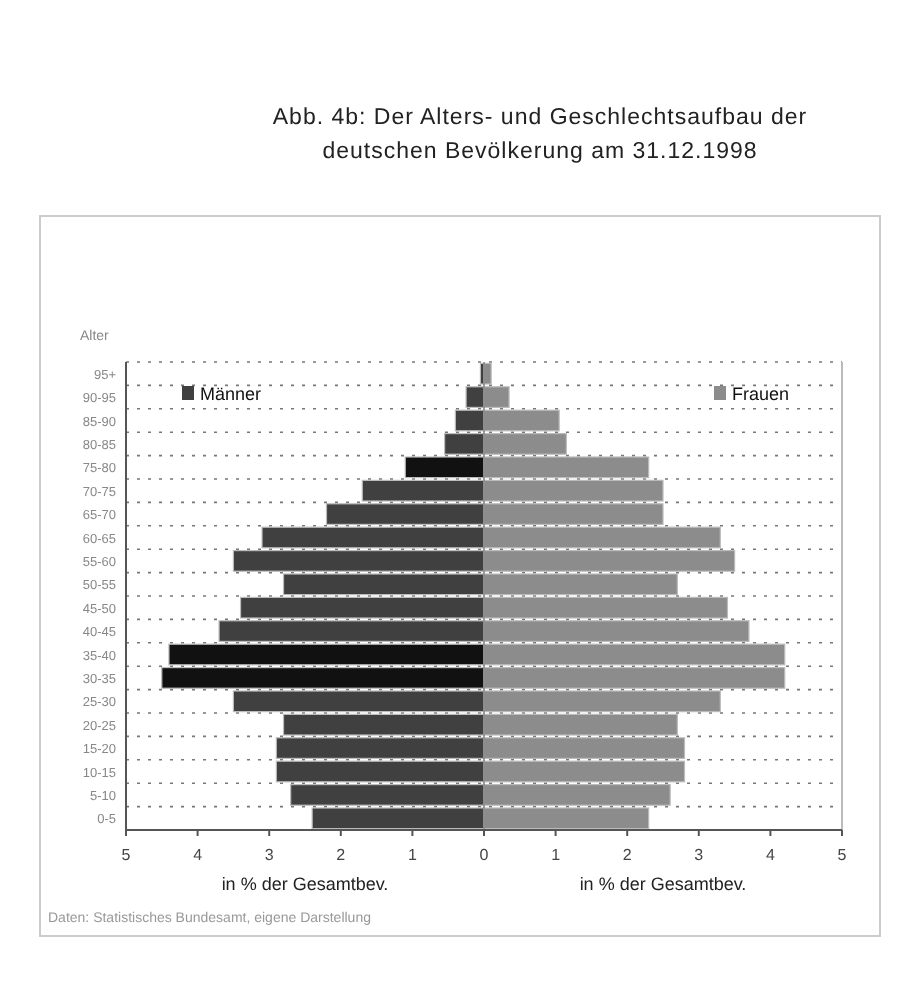 Image resolution: width=902 pixels, height=986 pixels. Describe the element at coordinates (761, 394) in the screenshot. I see `legend-label: Frauen` at that location.